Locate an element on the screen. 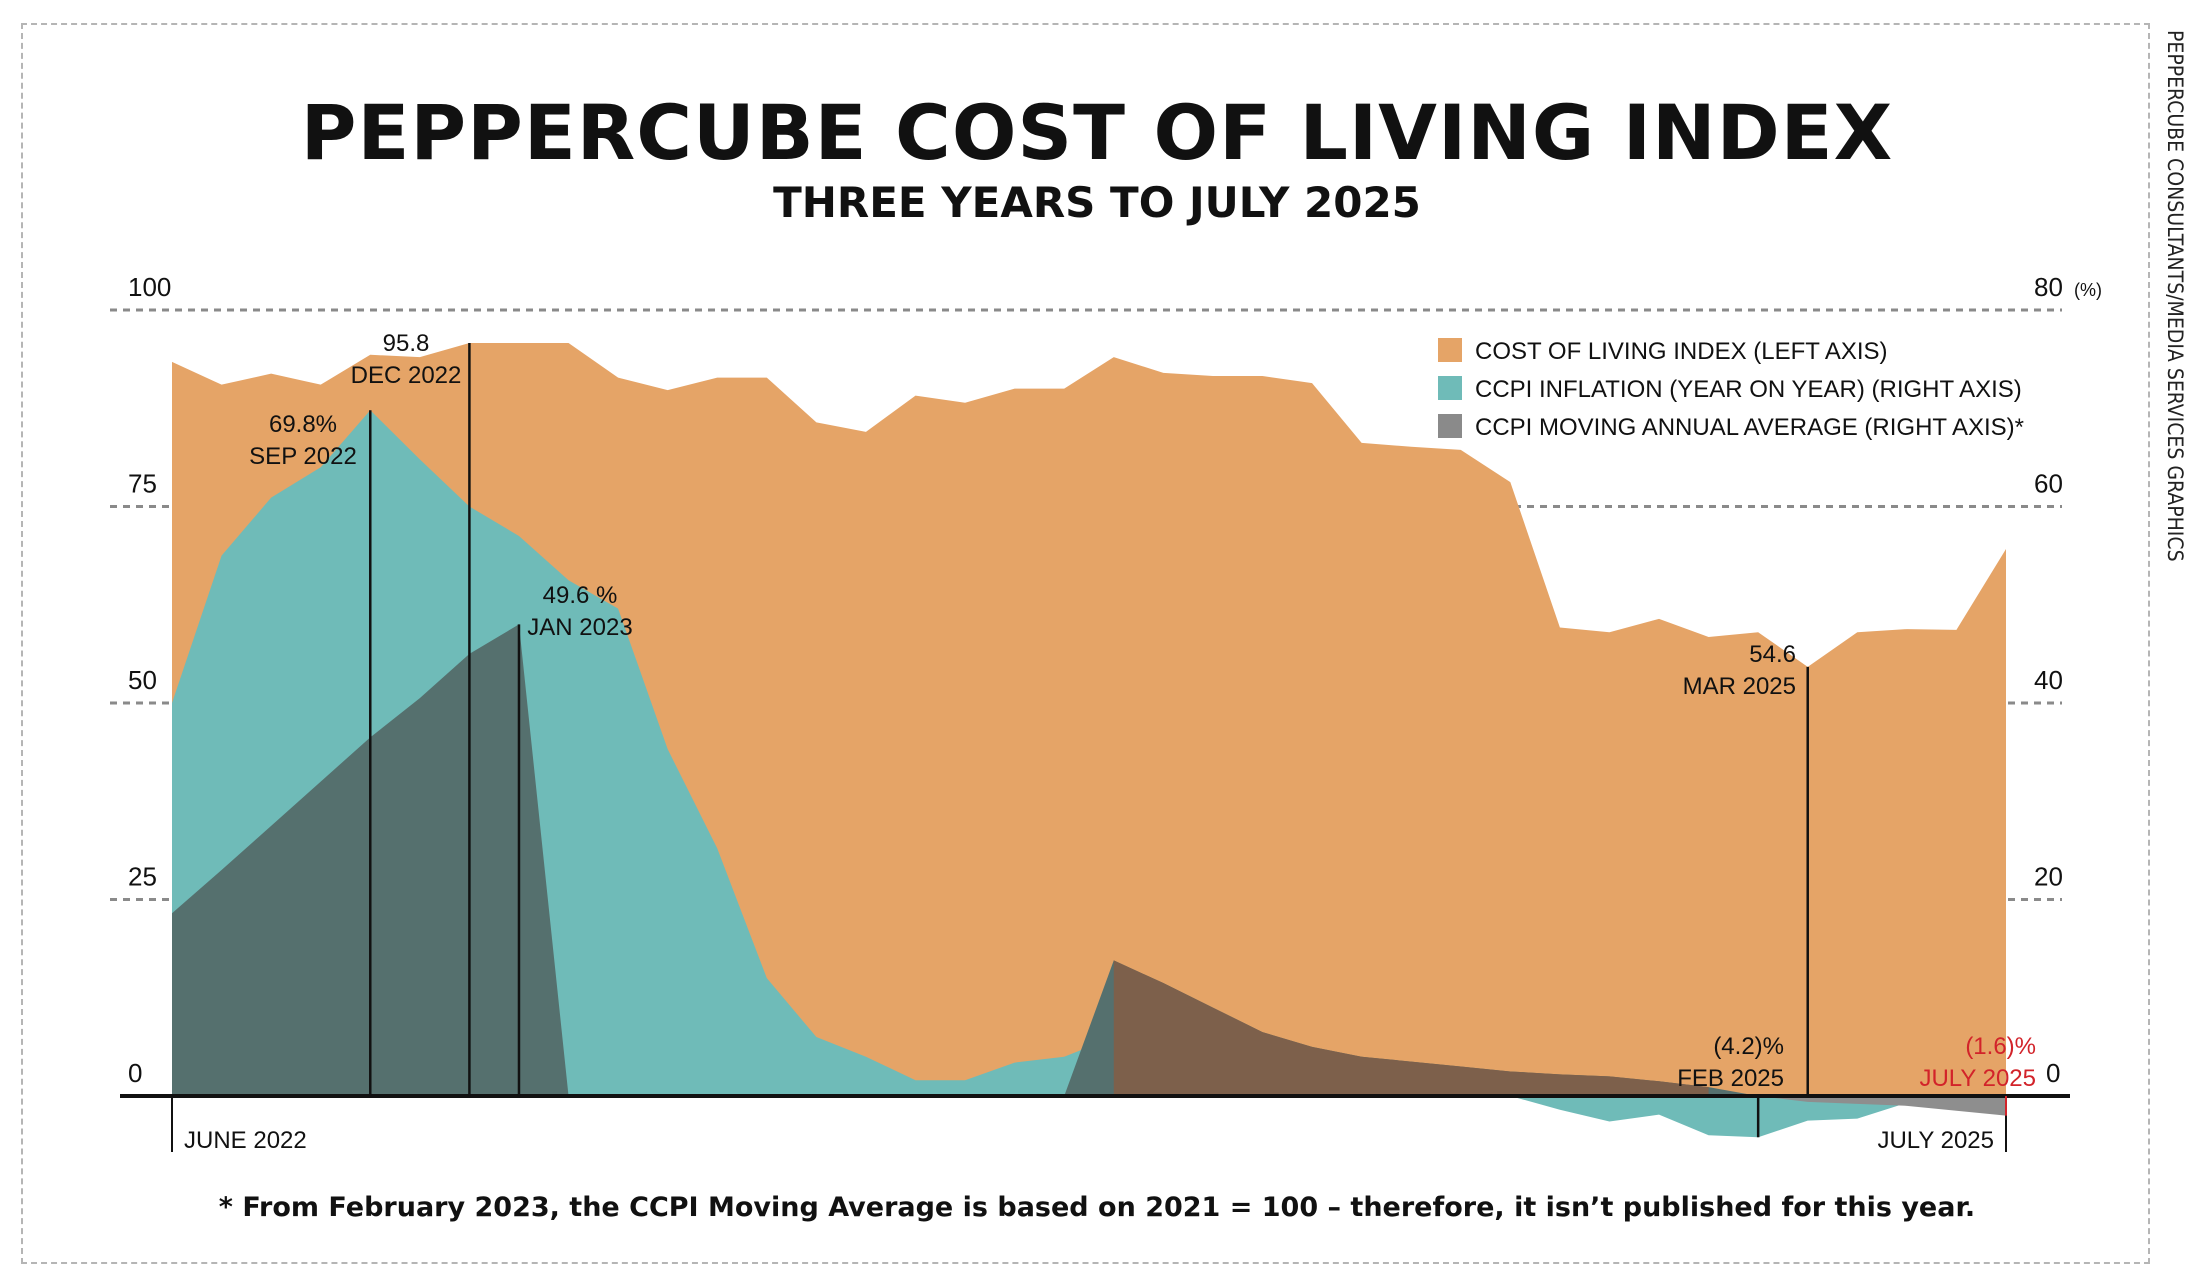 Image resolution: width=2194 pixels, height=1286 pixels. overlap-group is located at coordinates (1411, 1028).